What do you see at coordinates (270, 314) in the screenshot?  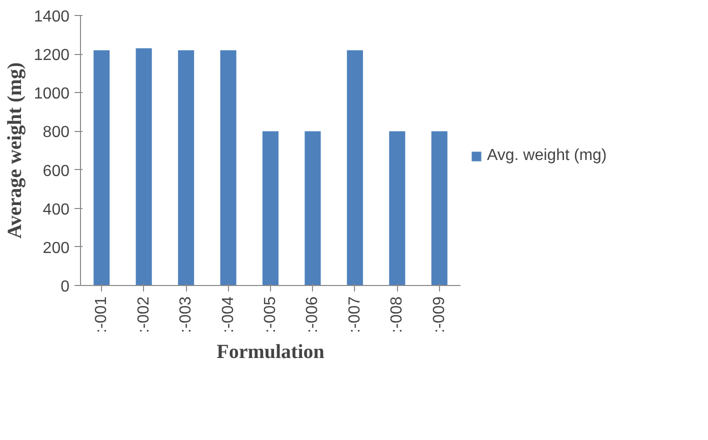 I see `x-tick-label: :-005` at bounding box center [270, 314].